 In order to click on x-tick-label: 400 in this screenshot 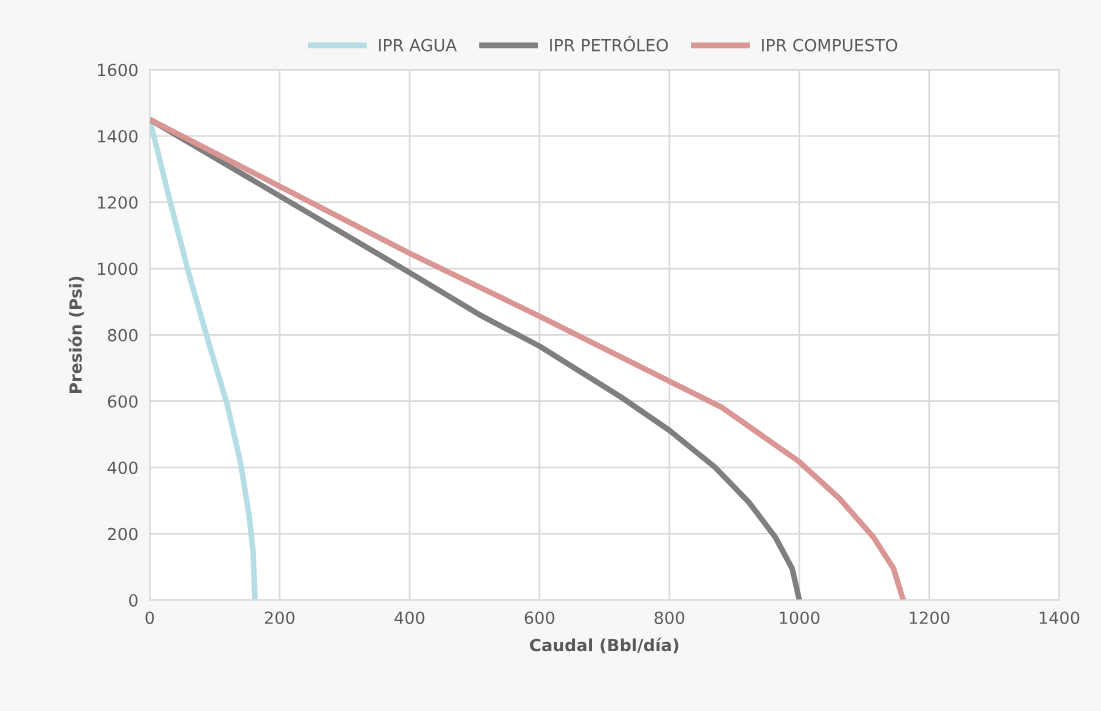, I will do `click(409, 618)`.